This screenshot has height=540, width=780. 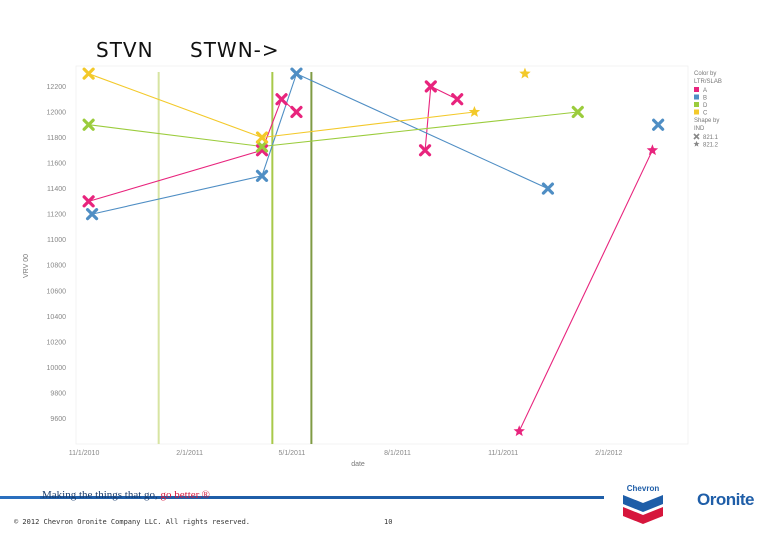 What do you see at coordinates (57, 112) in the screenshot?
I see `y-tick-label: 12000` at bounding box center [57, 112].